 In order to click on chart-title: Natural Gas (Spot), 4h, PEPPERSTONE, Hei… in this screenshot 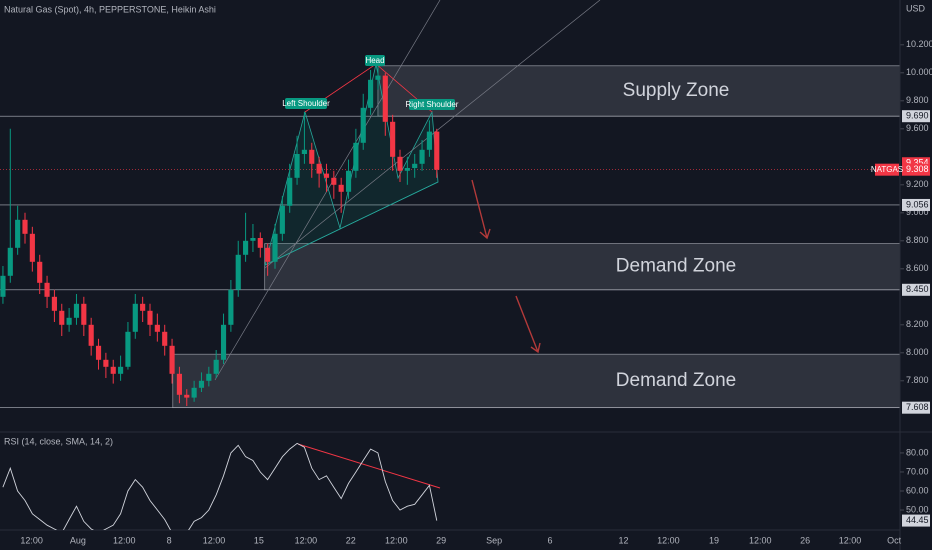, I will do `click(110, 9)`.